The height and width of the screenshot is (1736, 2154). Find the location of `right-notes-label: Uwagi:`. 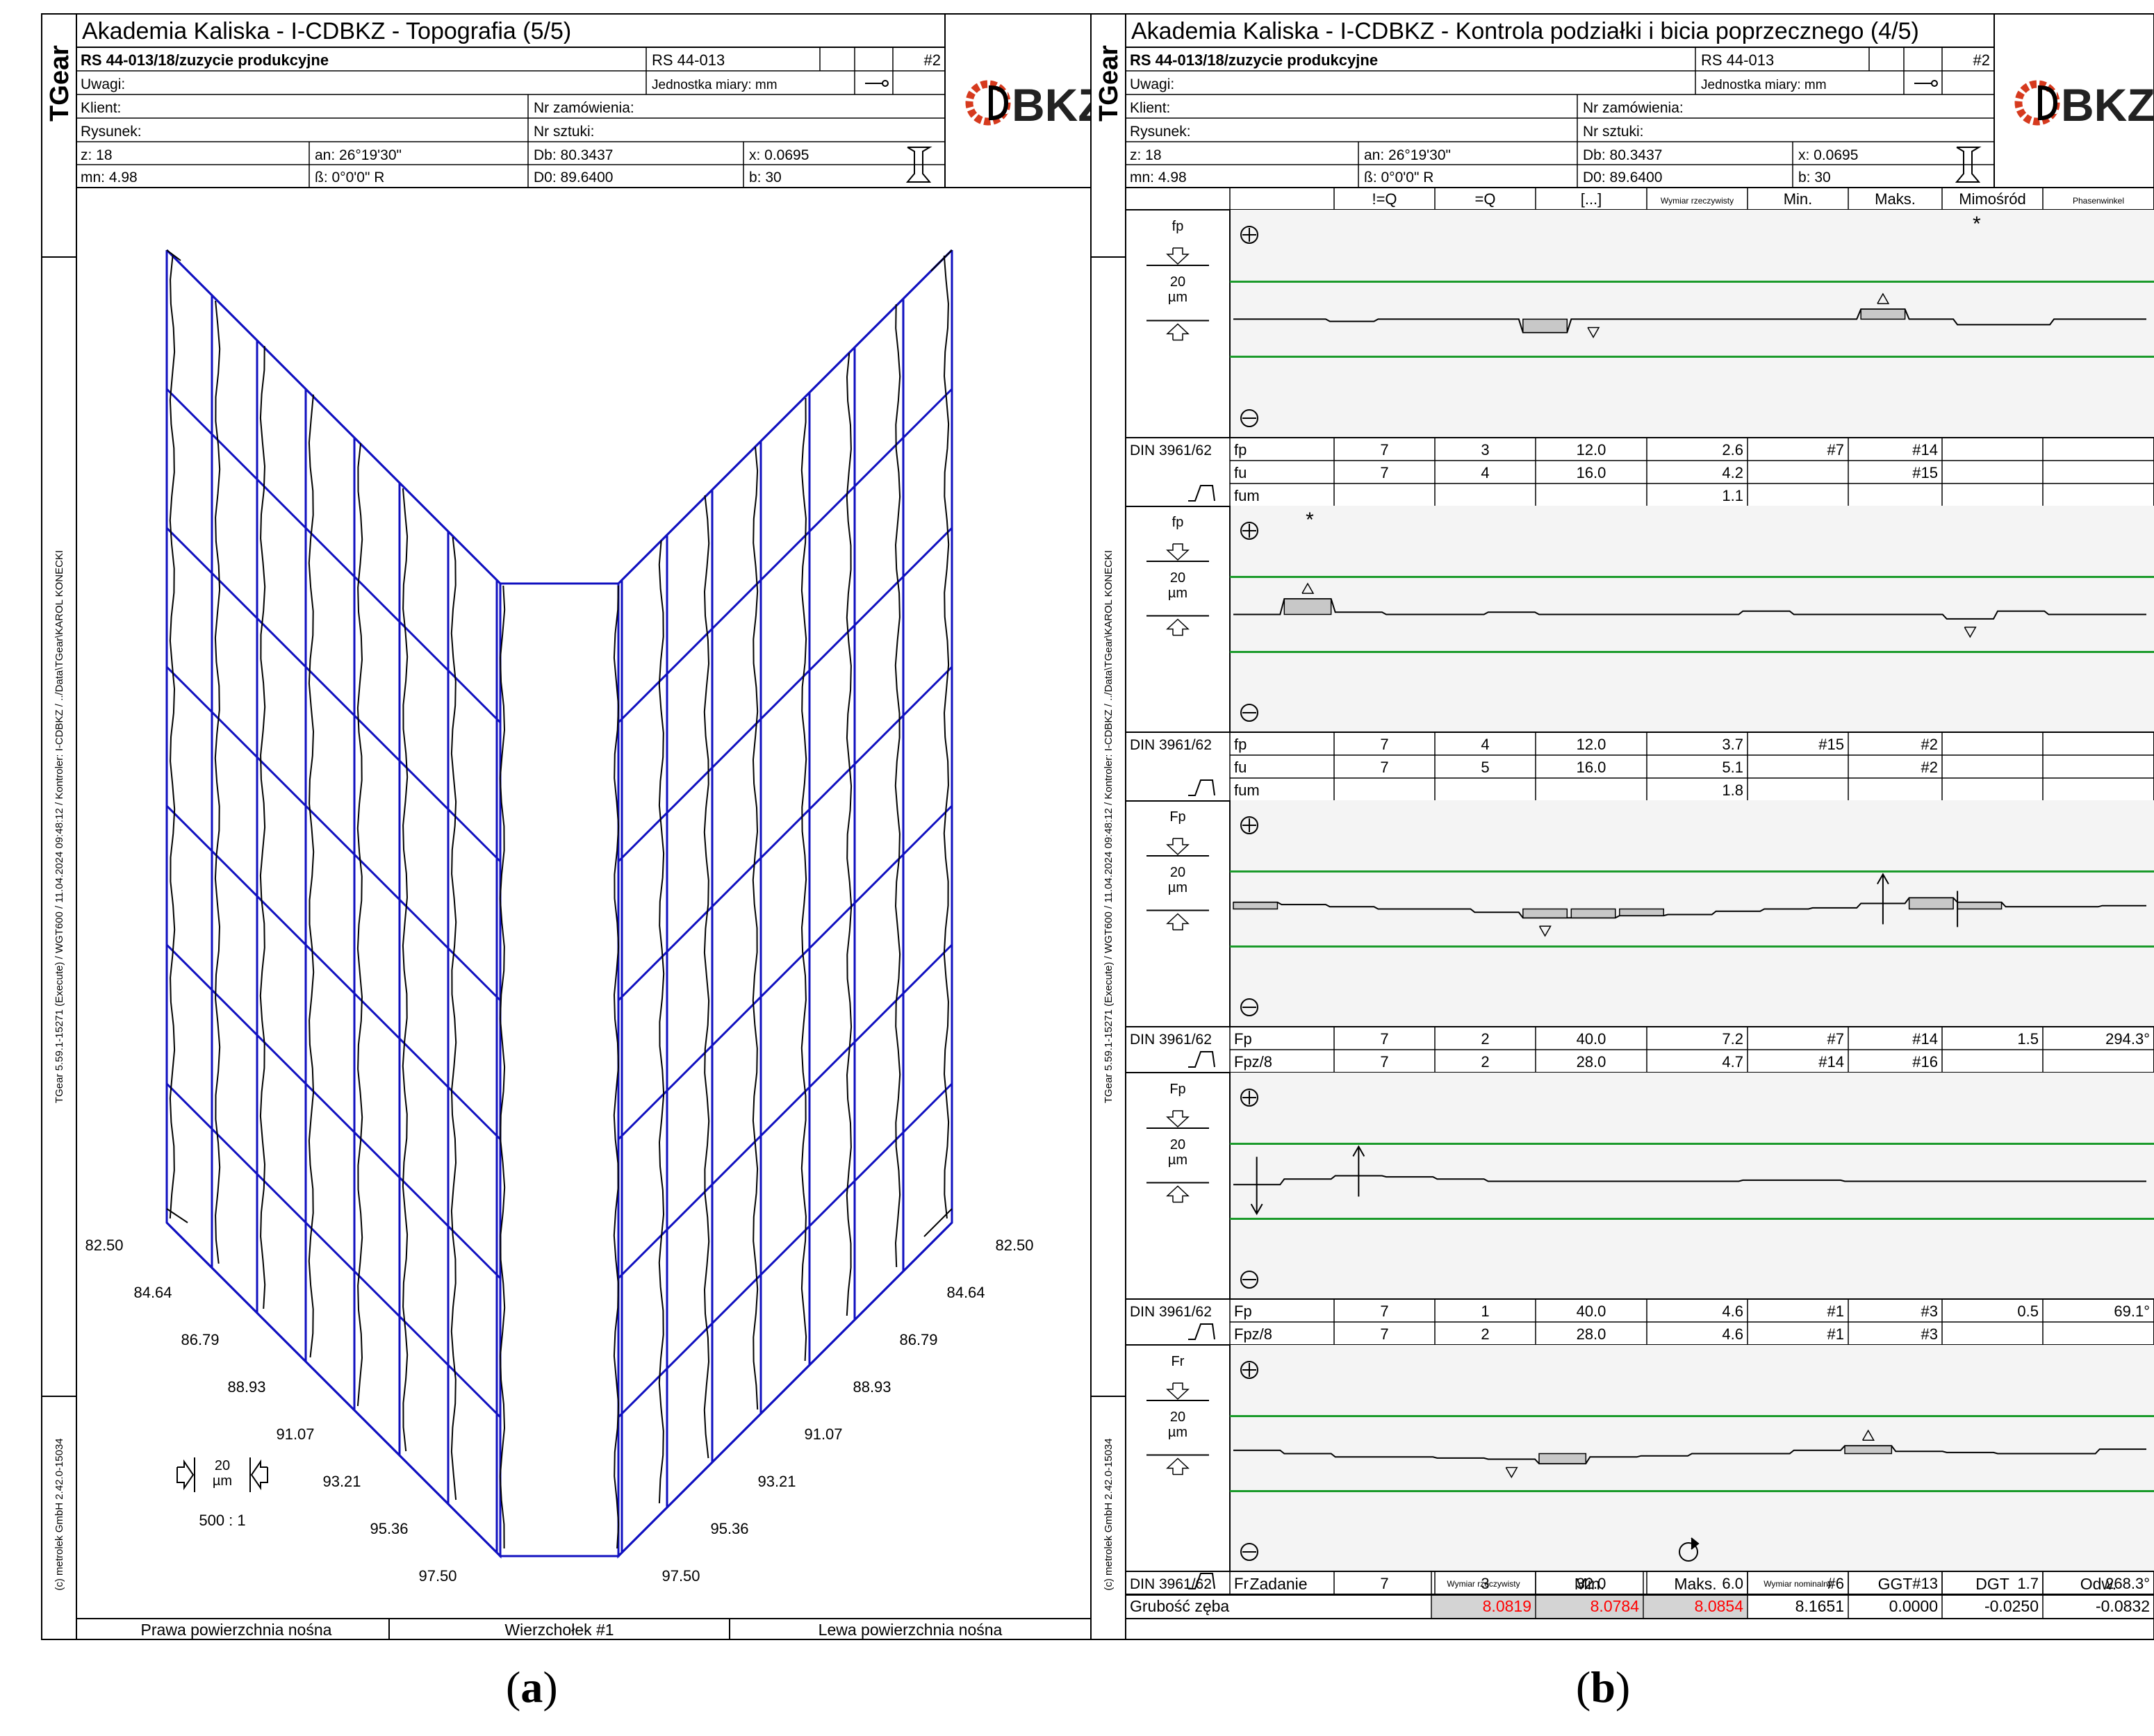

right-notes-label: Uwagi: is located at coordinates (1152, 84).